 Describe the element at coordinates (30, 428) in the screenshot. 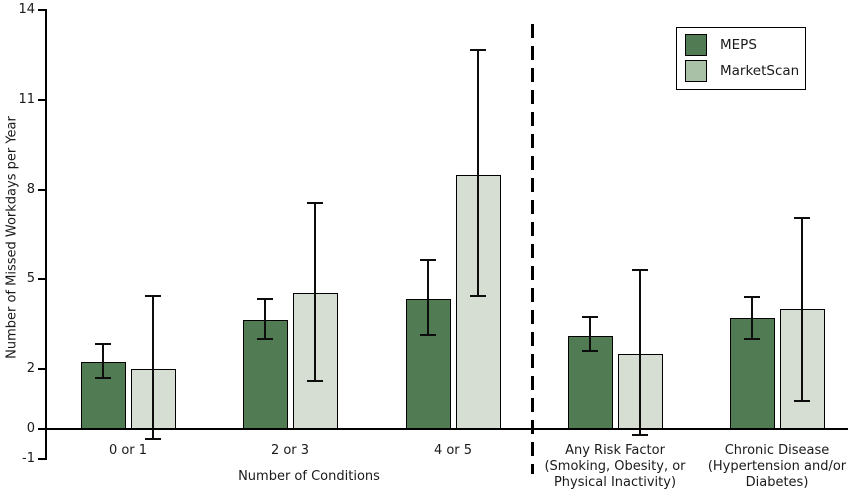

I see `y-tick-label-0: 0` at that location.